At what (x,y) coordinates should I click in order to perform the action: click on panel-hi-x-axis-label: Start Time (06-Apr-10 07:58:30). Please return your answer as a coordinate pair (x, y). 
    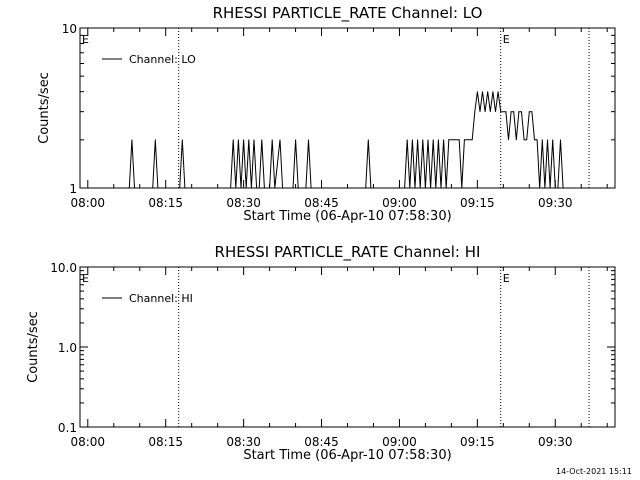
    Looking at the image, I should click on (347, 455).